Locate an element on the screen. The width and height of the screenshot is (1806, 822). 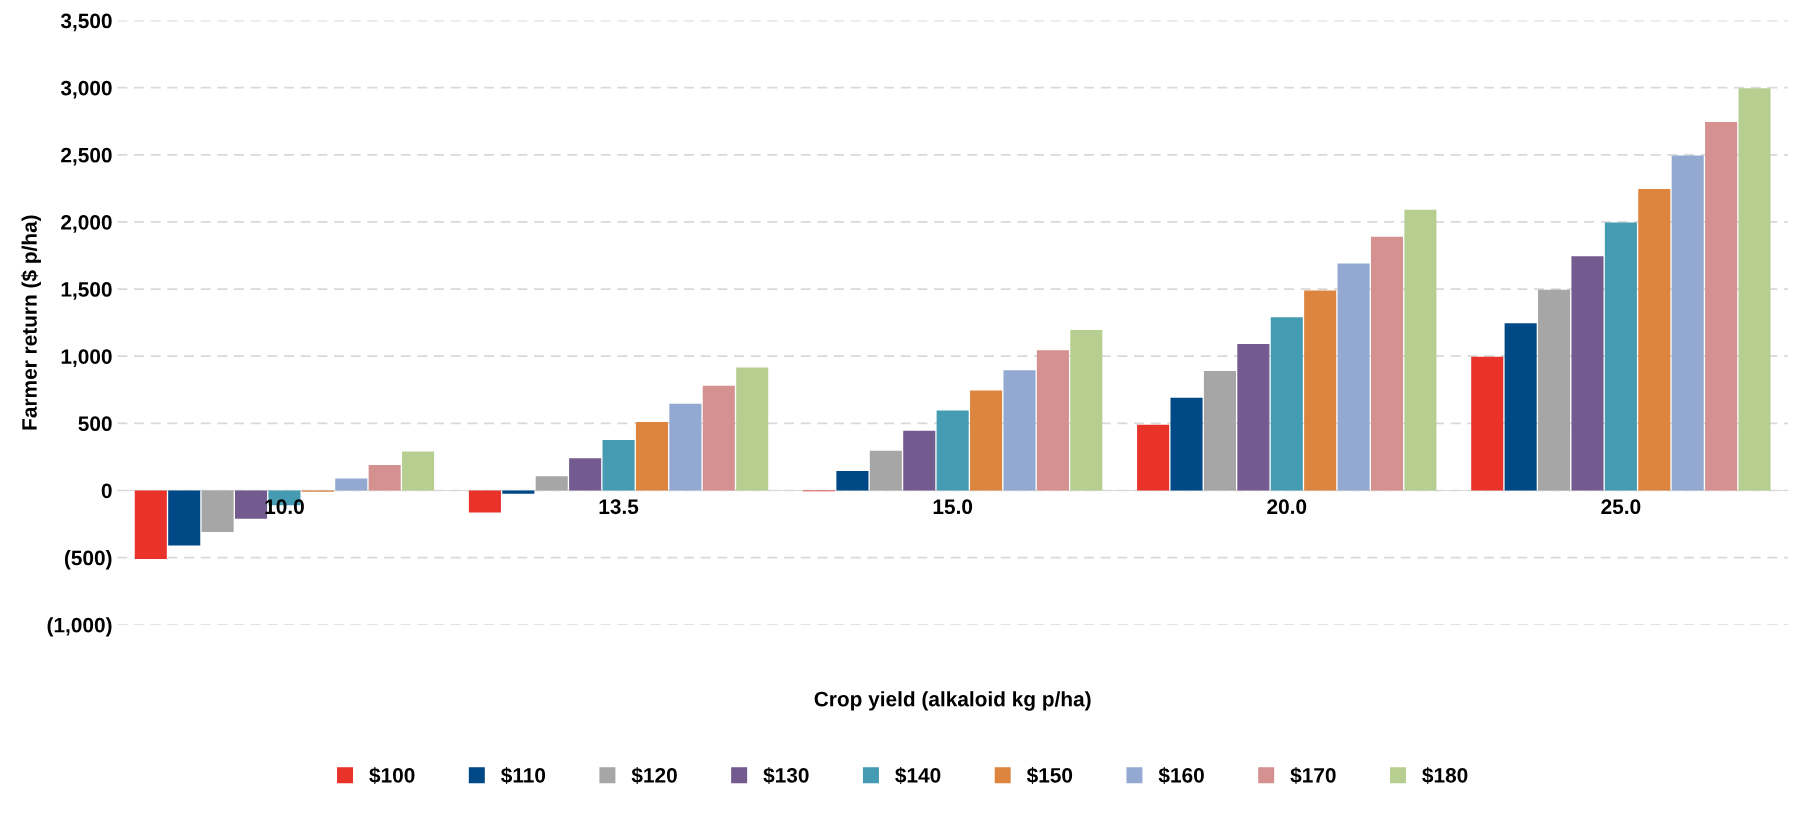
legend-label: $130 is located at coordinates (786, 776).